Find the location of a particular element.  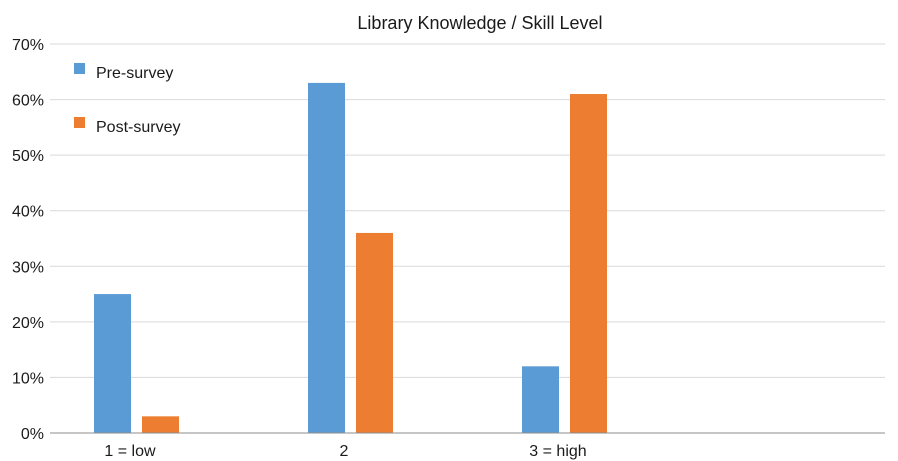

y-tick-label: 20% is located at coordinates (28, 323).